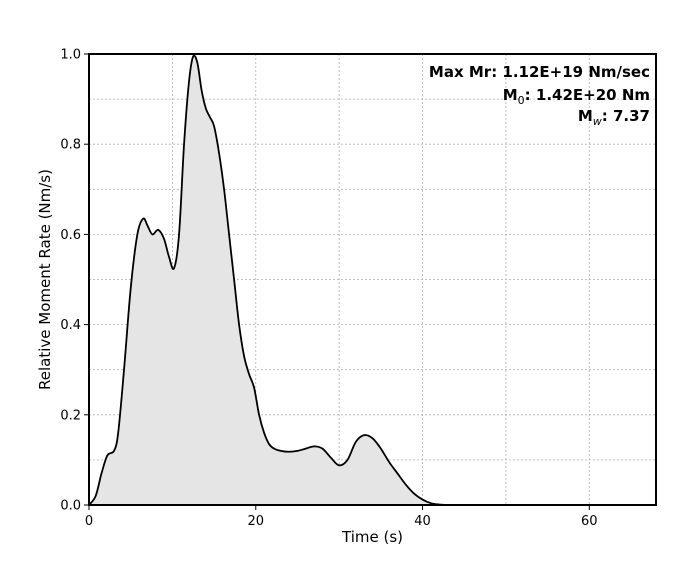 The height and width of the screenshot is (574, 700). I want to click on y-tick-label: 0.0, so click(70, 506).